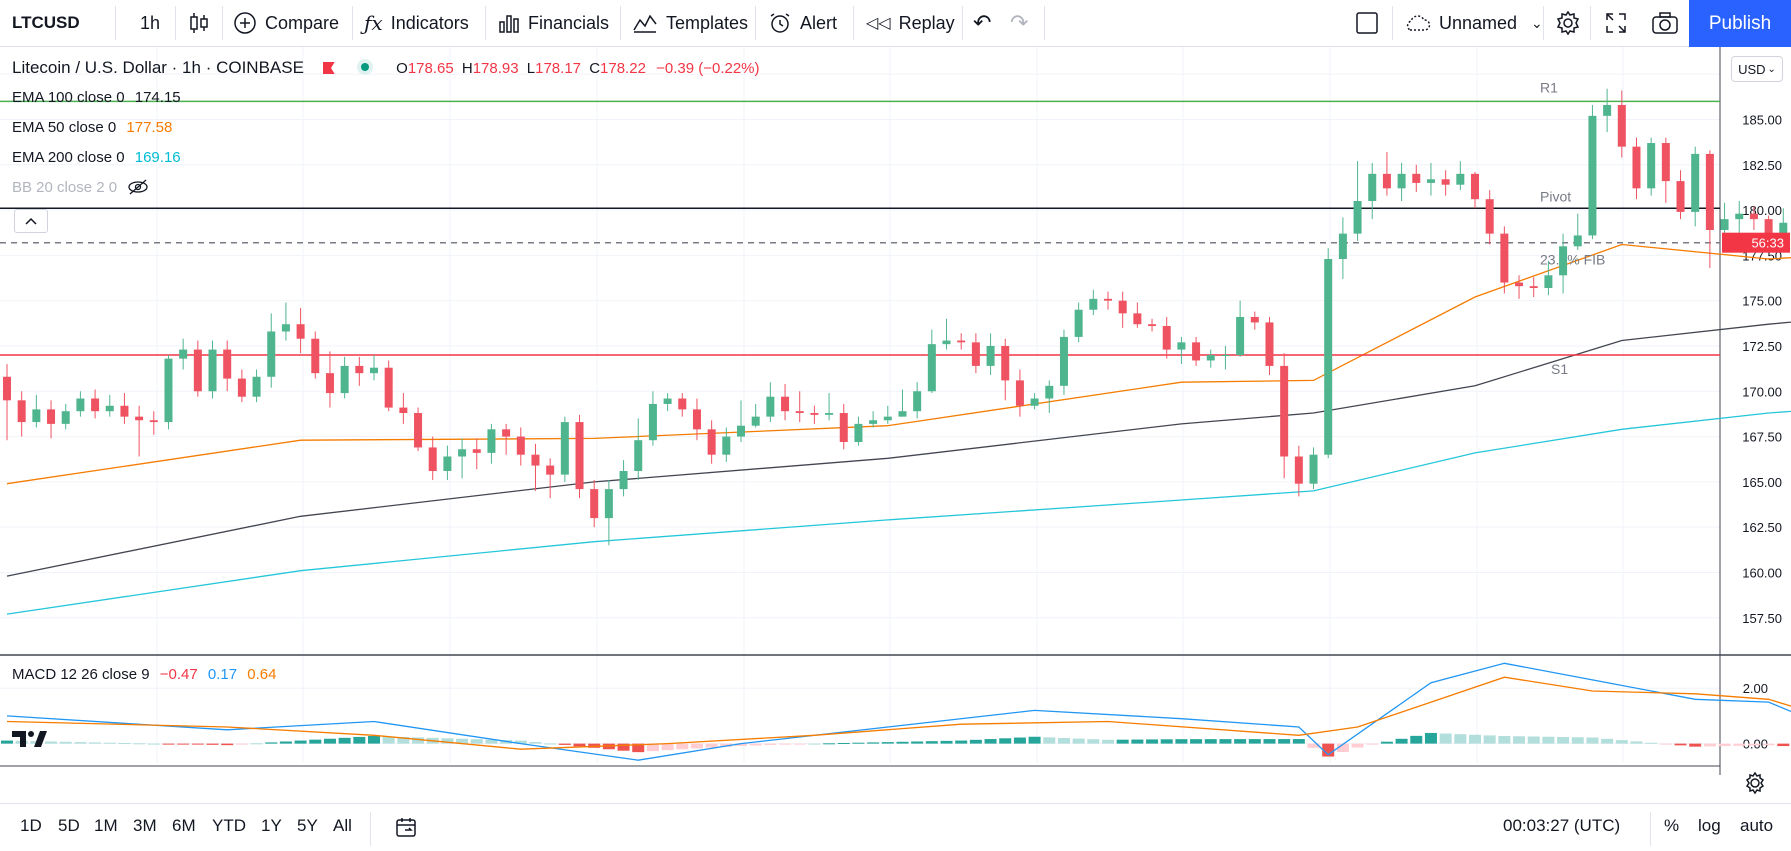 This screenshot has height=851, width=1791. I want to click on alert-button: Alert, so click(802, 23).